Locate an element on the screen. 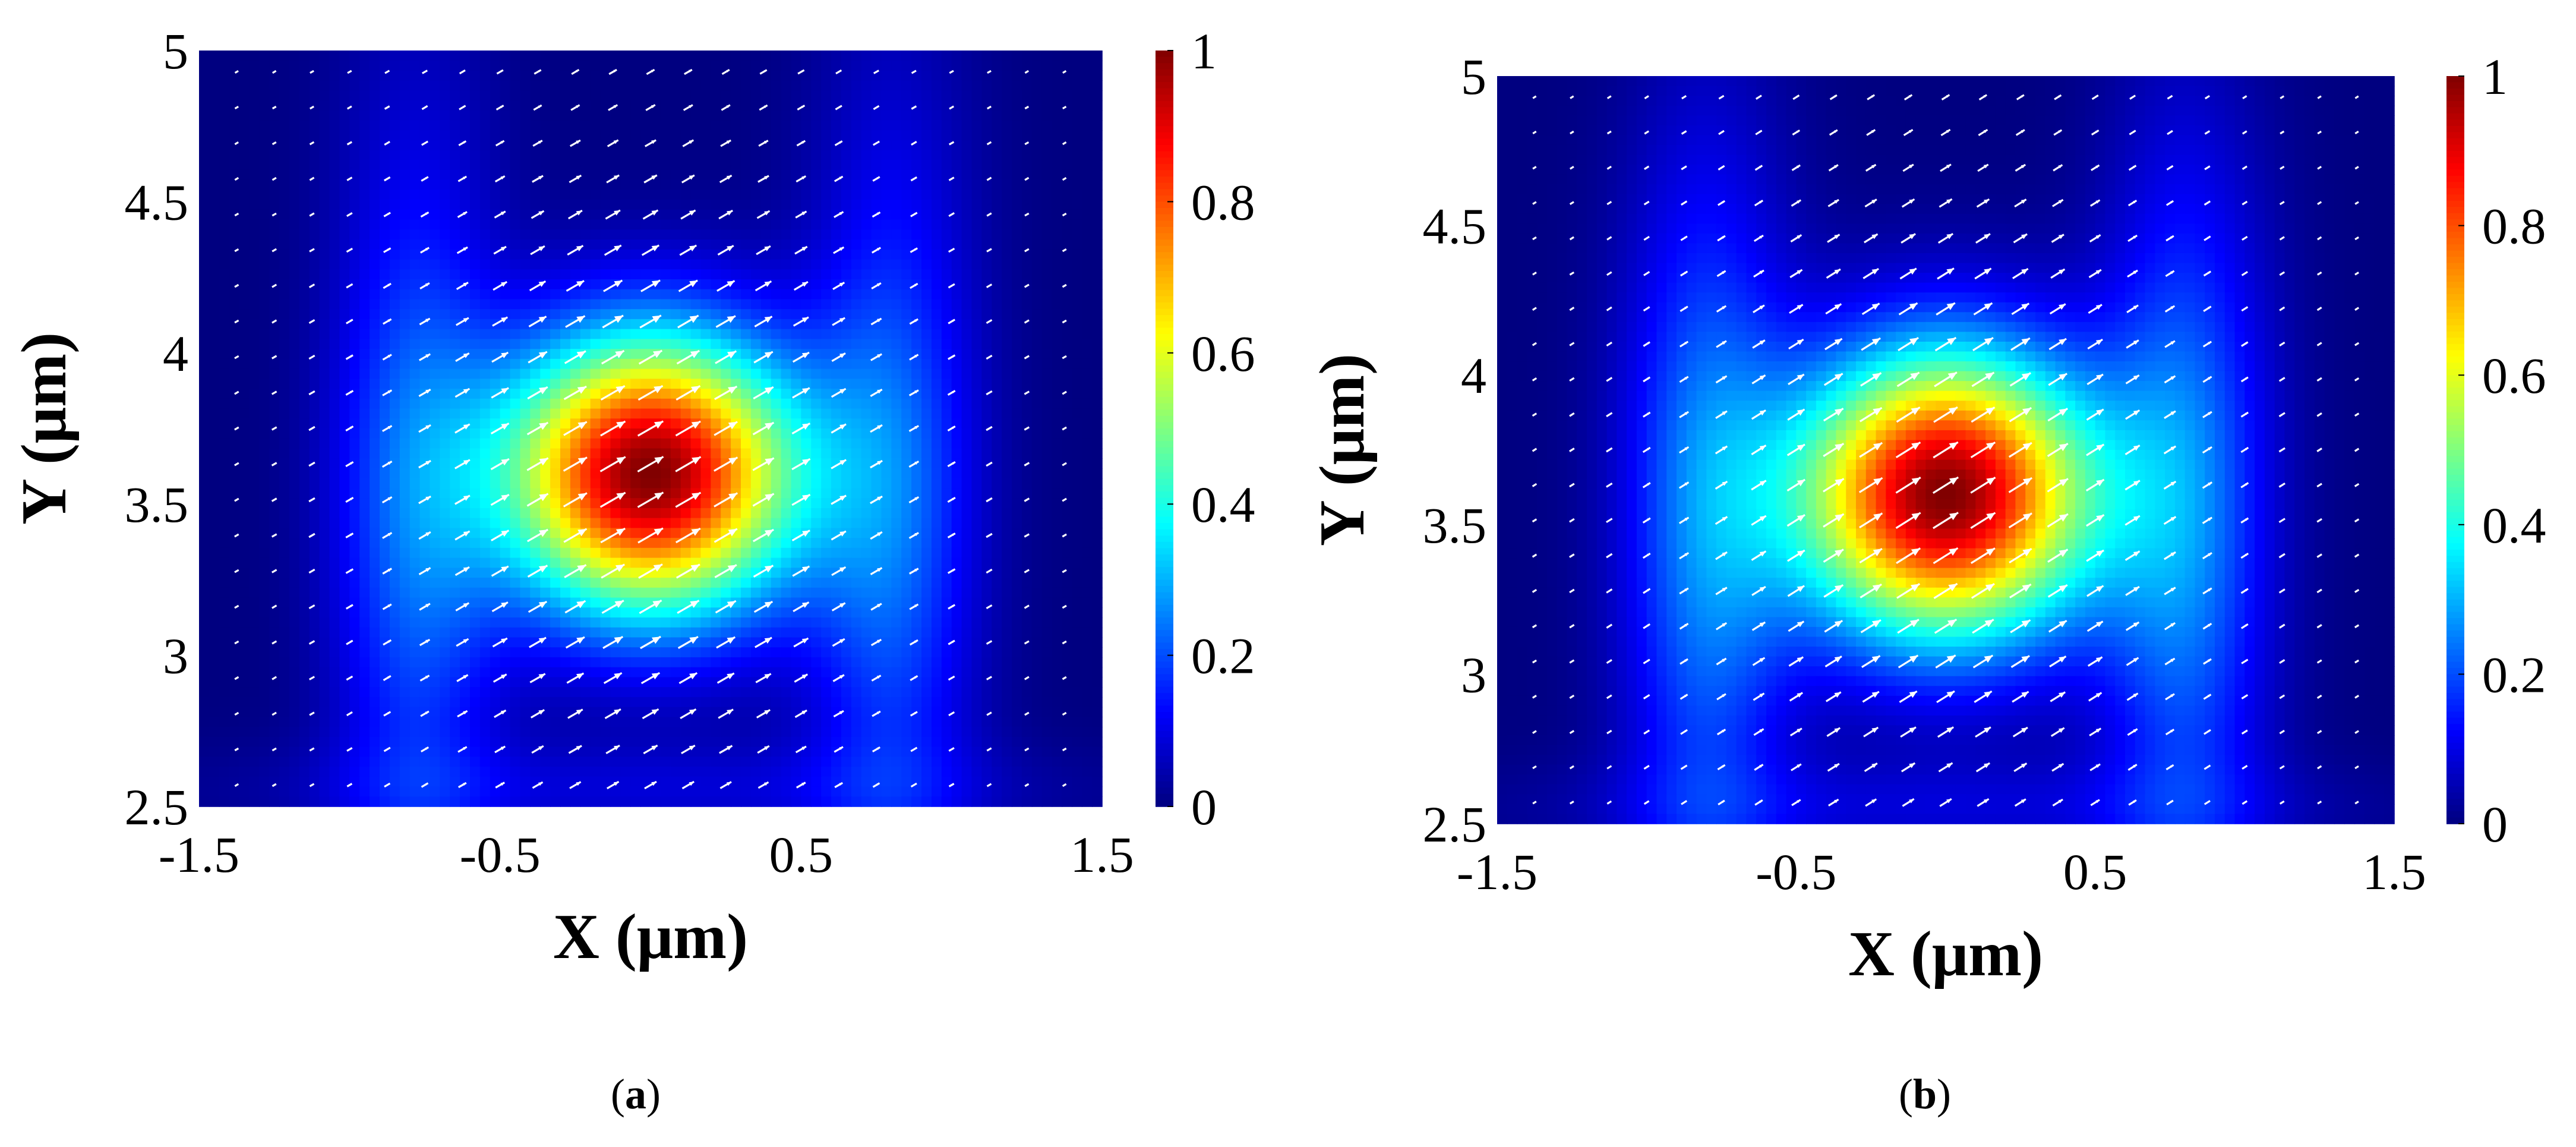  panel-label: (a) is located at coordinates (636, 1094).